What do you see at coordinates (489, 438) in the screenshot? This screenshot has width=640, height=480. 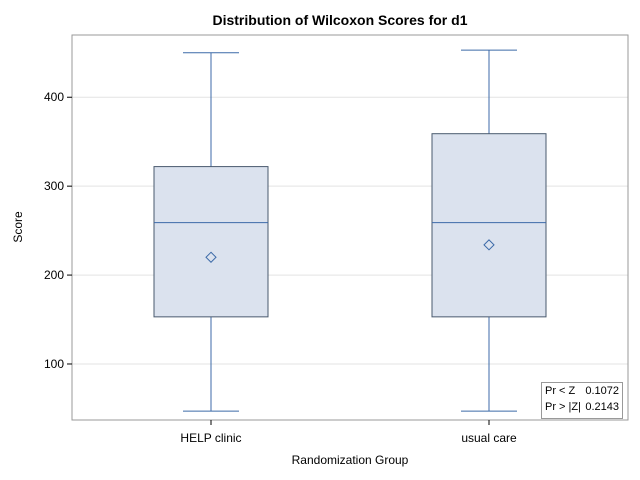 I see `x-tick-label: usual care` at bounding box center [489, 438].